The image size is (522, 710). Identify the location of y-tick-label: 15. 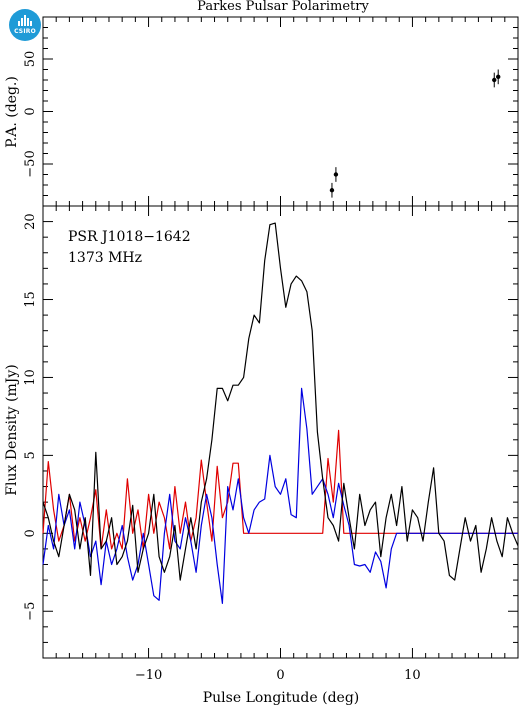
(30, 299).